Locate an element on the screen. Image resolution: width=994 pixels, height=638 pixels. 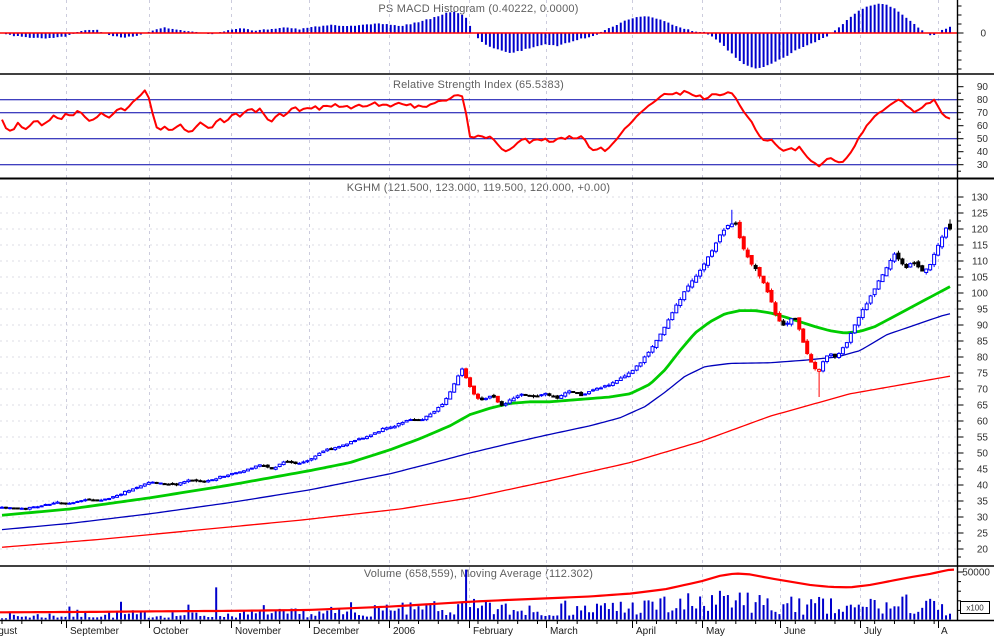
svg-text: 105 is located at coordinates (979, 278).